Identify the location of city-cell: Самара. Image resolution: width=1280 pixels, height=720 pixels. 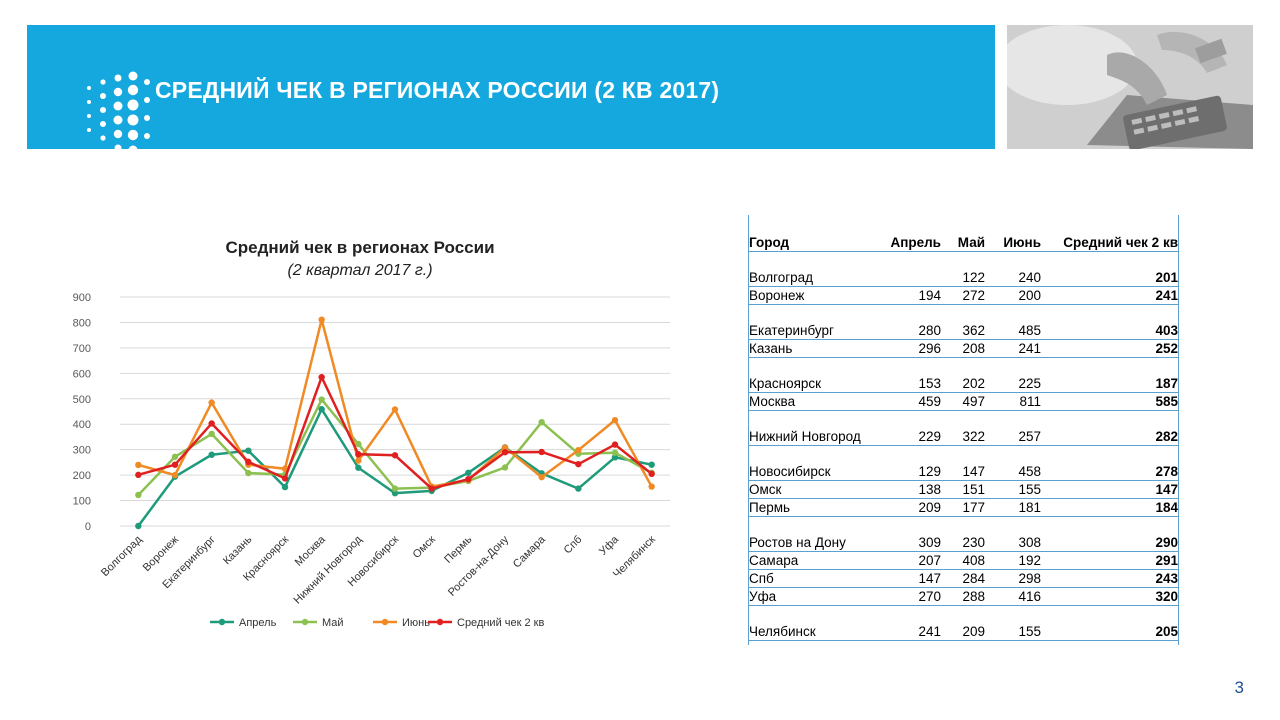
(808, 560).